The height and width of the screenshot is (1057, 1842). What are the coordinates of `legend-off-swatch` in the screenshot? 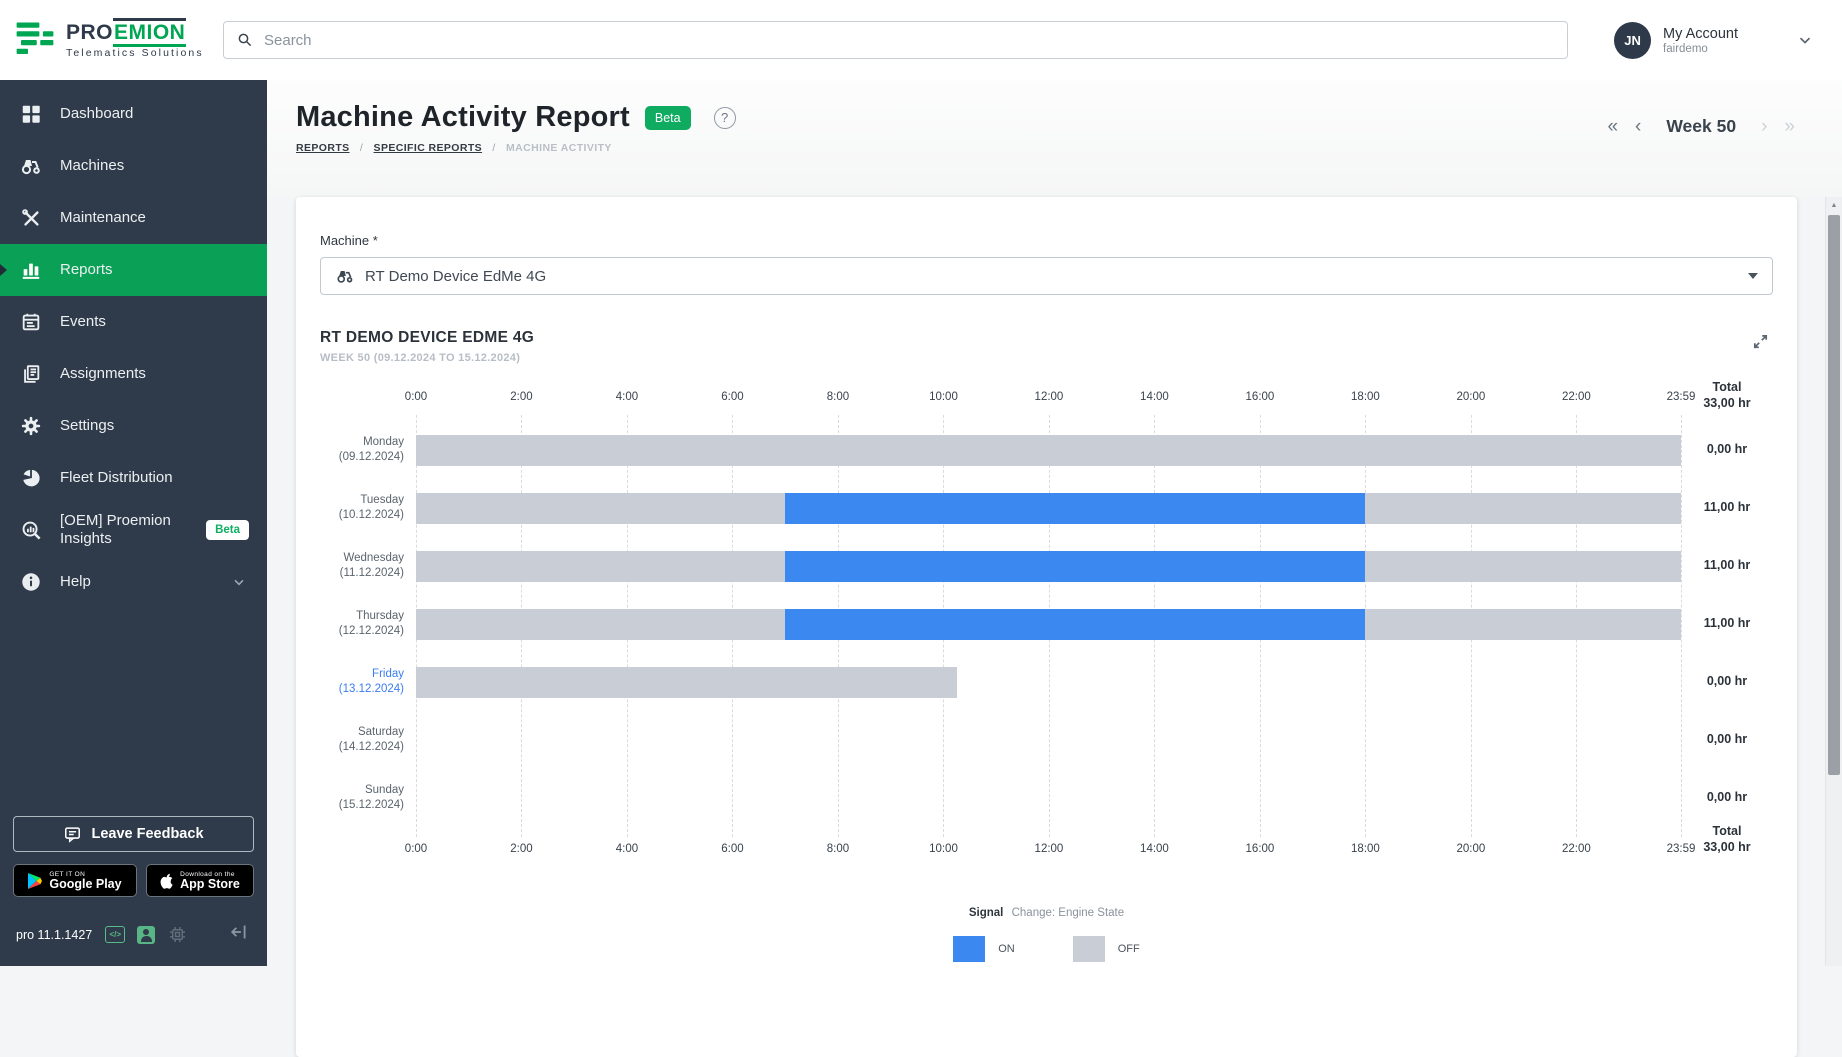 It's located at (1089, 949).